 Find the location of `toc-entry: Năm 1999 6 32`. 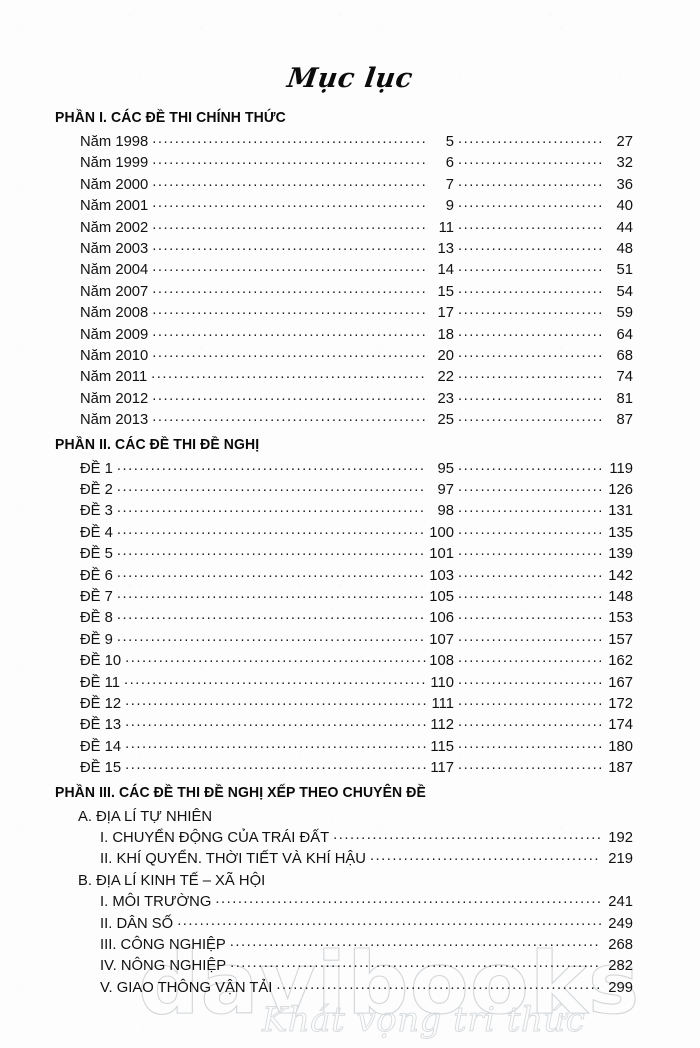

toc-entry: Năm 1999 6 32 is located at coordinates (356, 165).